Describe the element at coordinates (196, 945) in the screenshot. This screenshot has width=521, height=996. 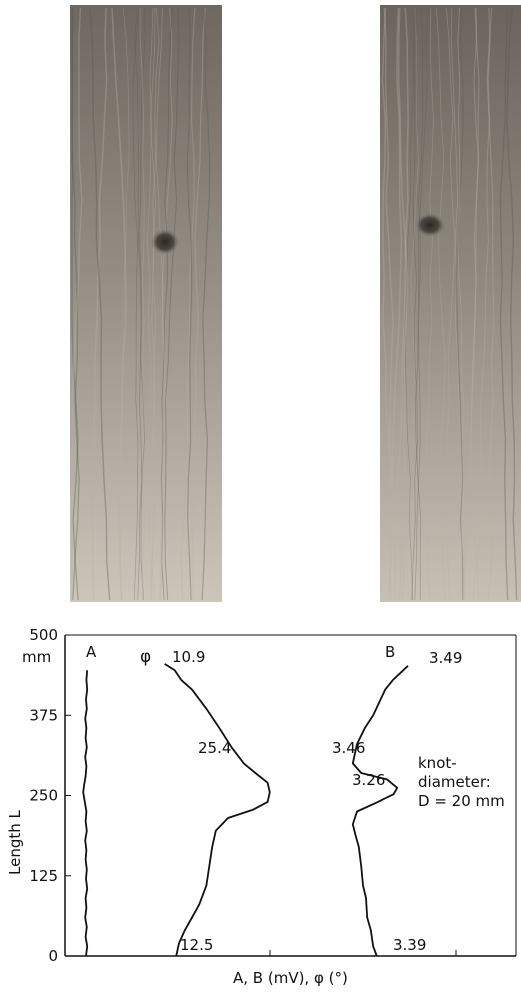
I see `data-label: 12.5` at that location.